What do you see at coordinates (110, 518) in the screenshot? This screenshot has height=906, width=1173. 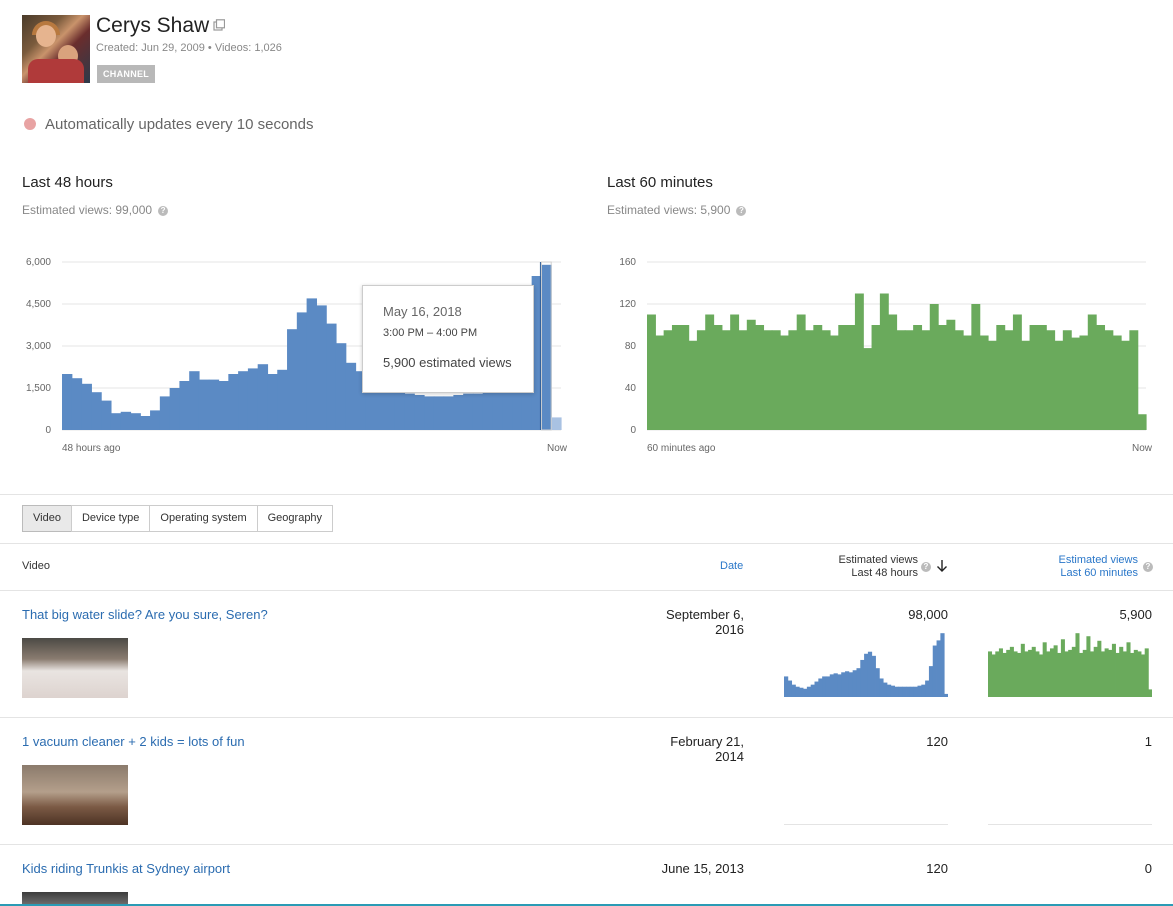 I see `tab-device-type: Device type` at bounding box center [110, 518].